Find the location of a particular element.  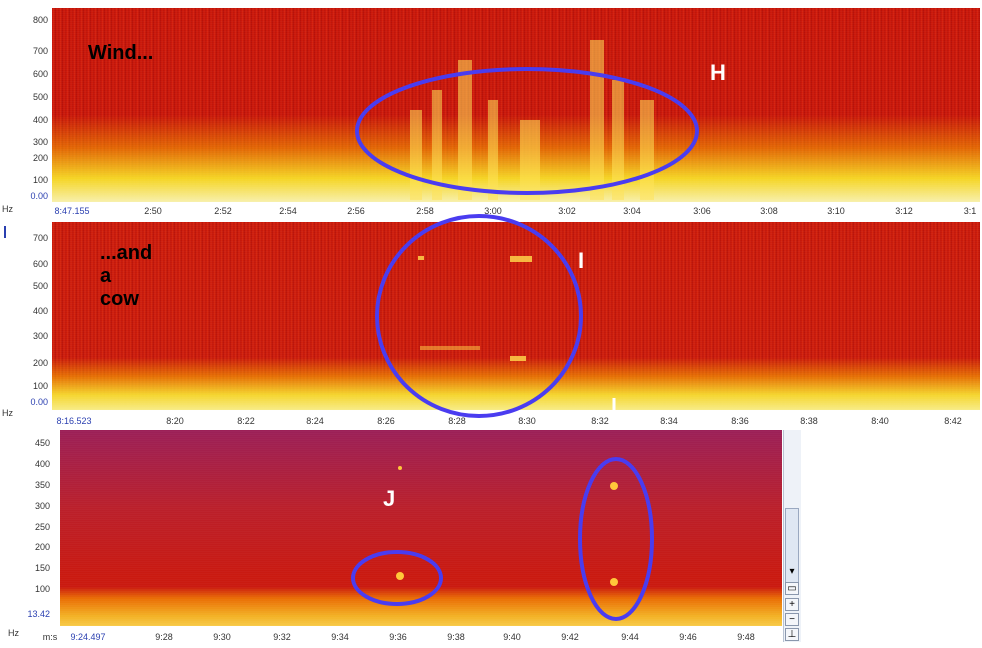

x-tick: 8:26 is located at coordinates (386, 421).